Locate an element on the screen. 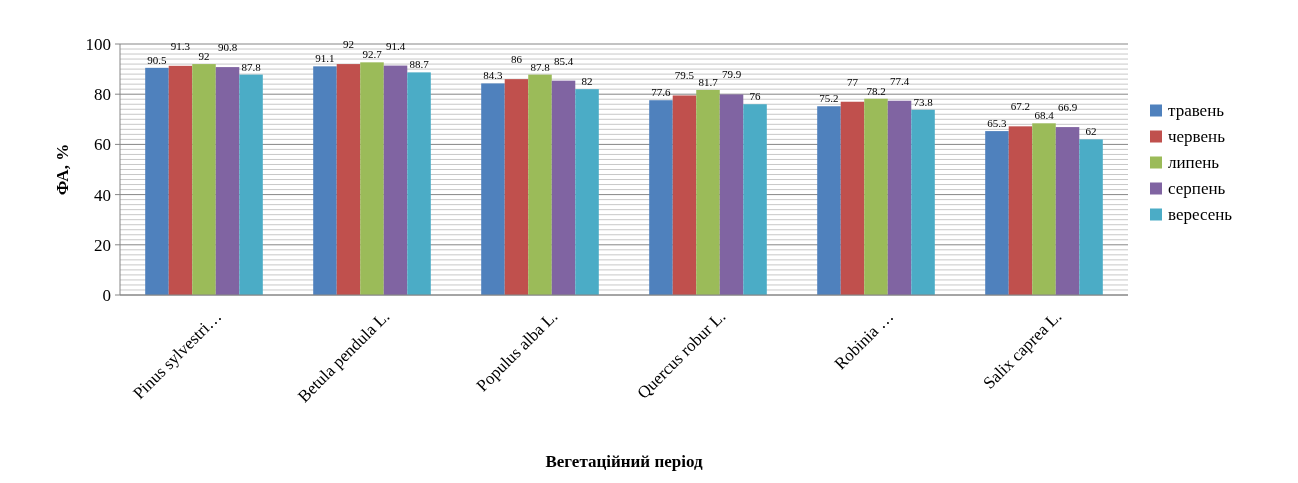  data-label: 82 is located at coordinates (587, 81).